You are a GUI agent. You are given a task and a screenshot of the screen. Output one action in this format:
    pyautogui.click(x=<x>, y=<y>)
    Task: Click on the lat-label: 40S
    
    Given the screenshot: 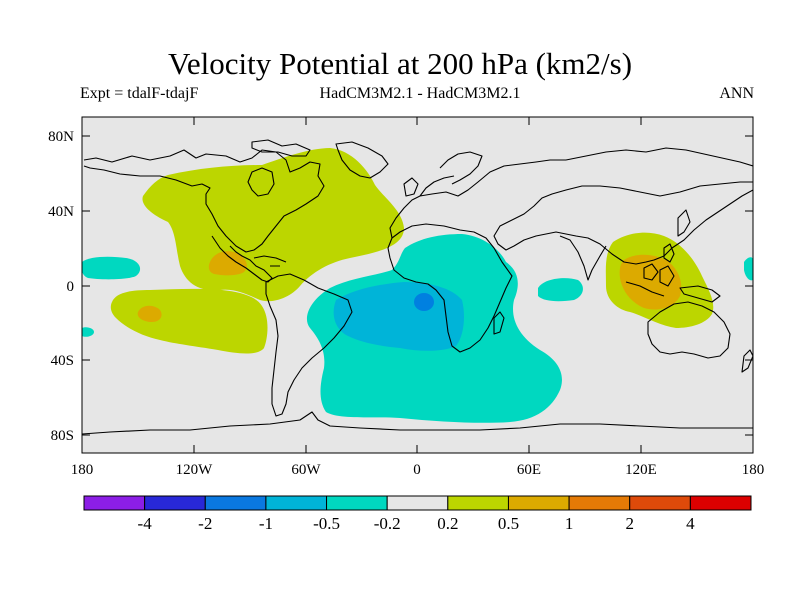 What is the action you would take?
    pyautogui.click(x=62, y=361)
    